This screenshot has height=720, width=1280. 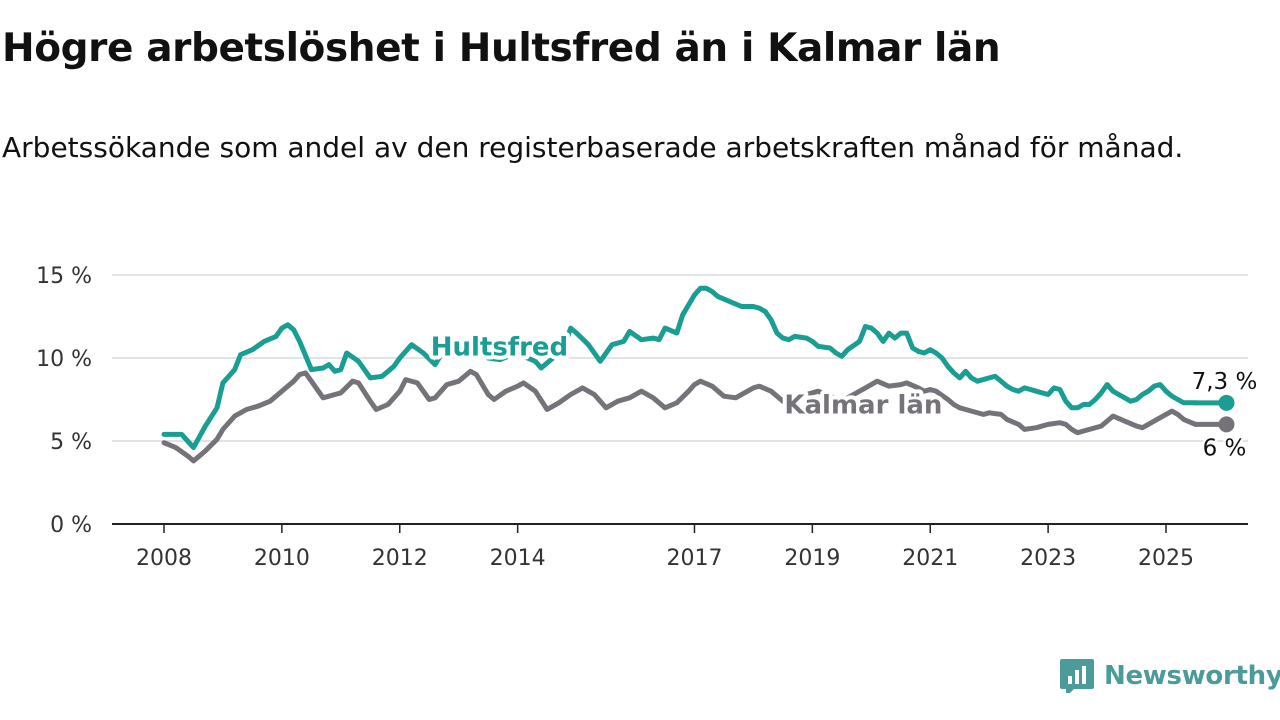 I want to click on x-tick-label: 2012, so click(x=400, y=558).